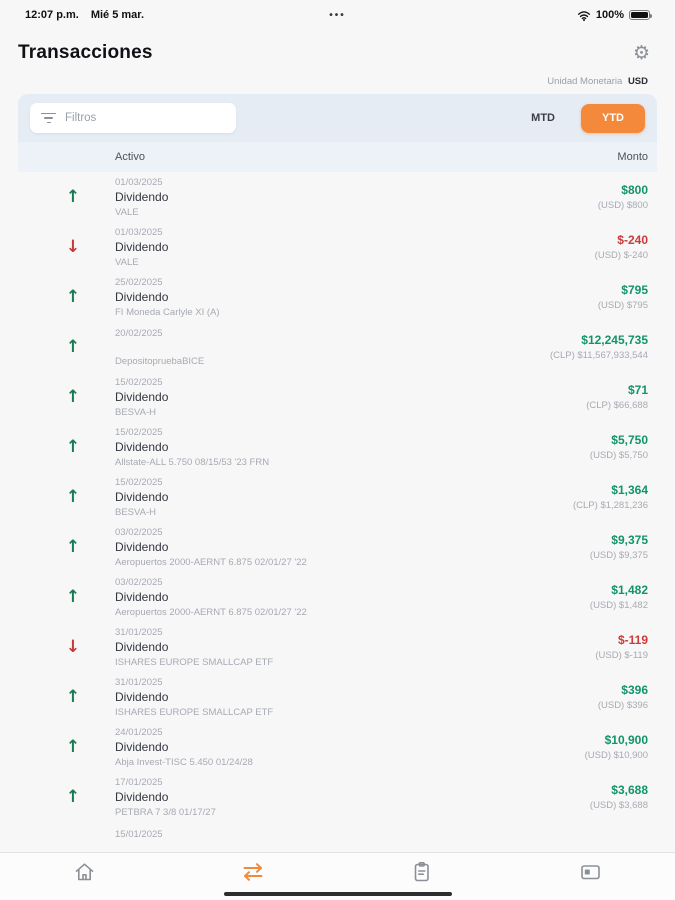 The image size is (675, 900). I want to click on transaction-amount: $12,245,735, so click(614, 340).